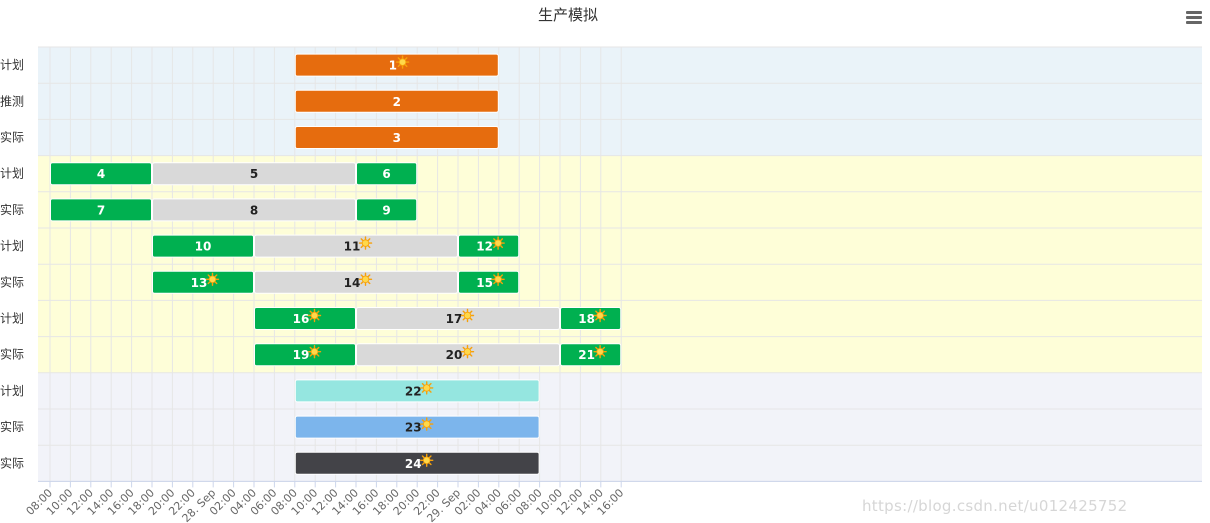 This screenshot has width=1210, height=523. Describe the element at coordinates (352, 283) in the screenshot. I see `task-label-14: 14` at that location.